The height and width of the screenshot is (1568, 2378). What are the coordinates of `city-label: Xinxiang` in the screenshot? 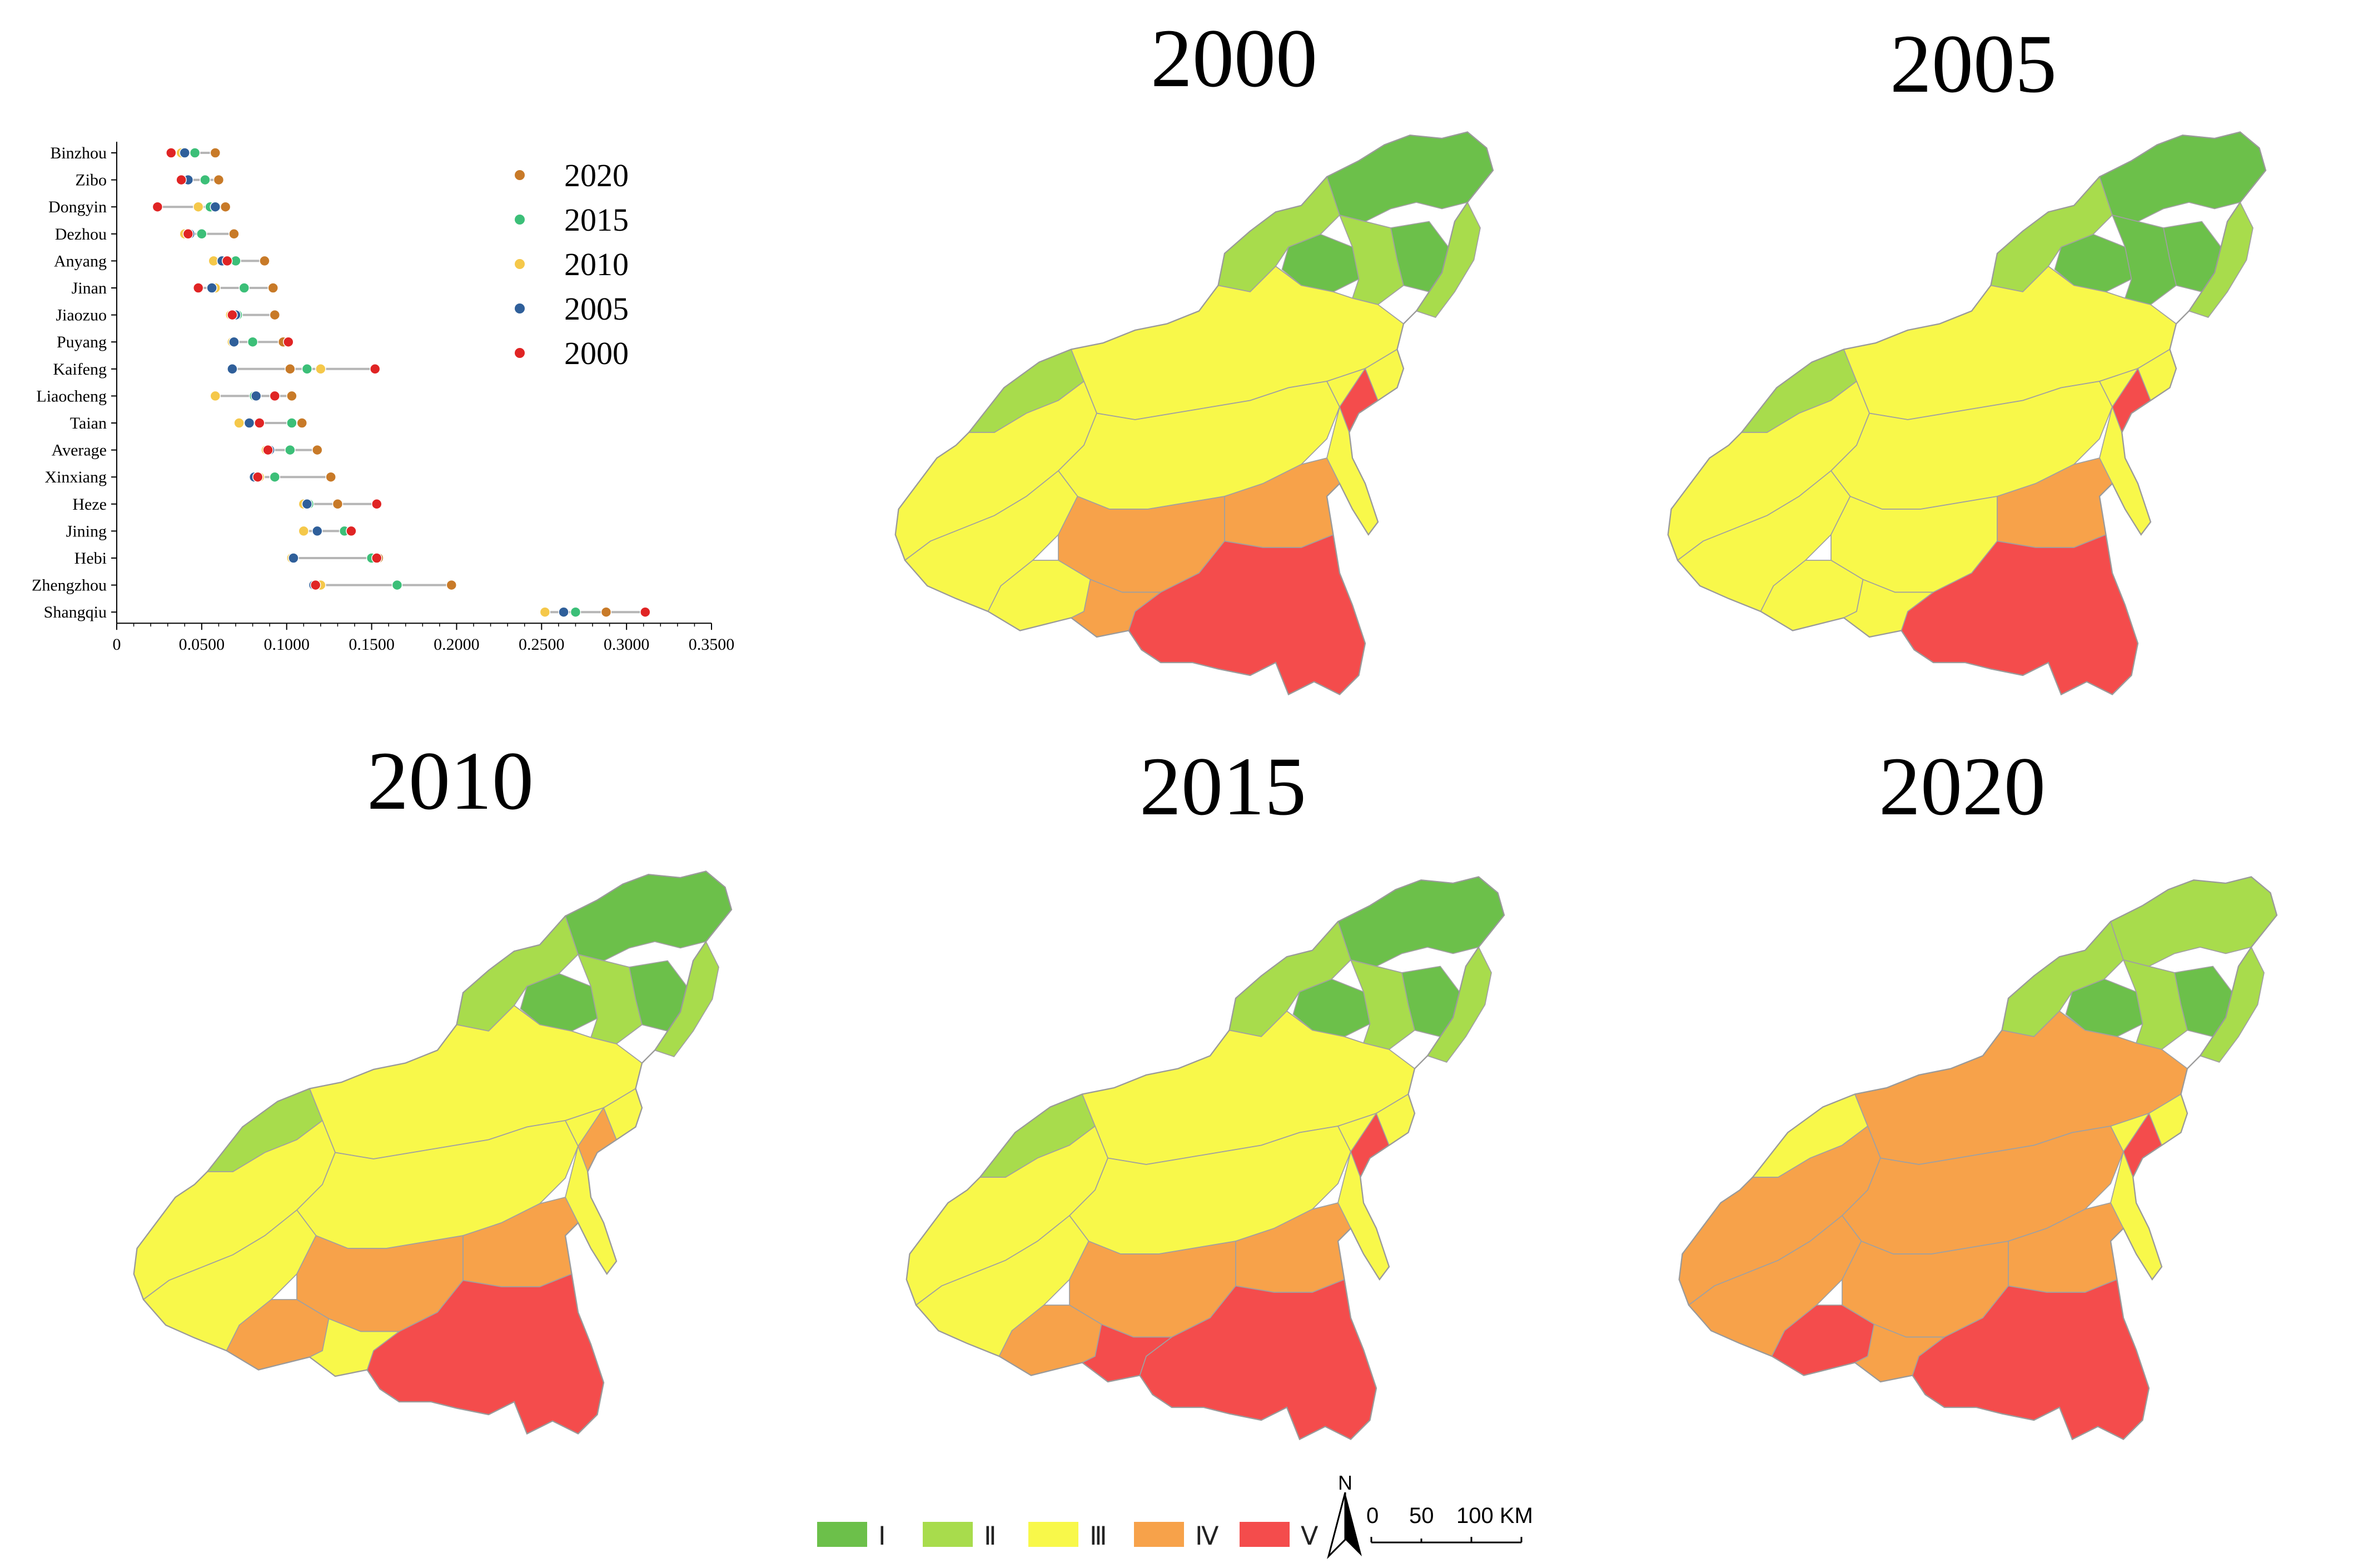 It's located at (75, 477).